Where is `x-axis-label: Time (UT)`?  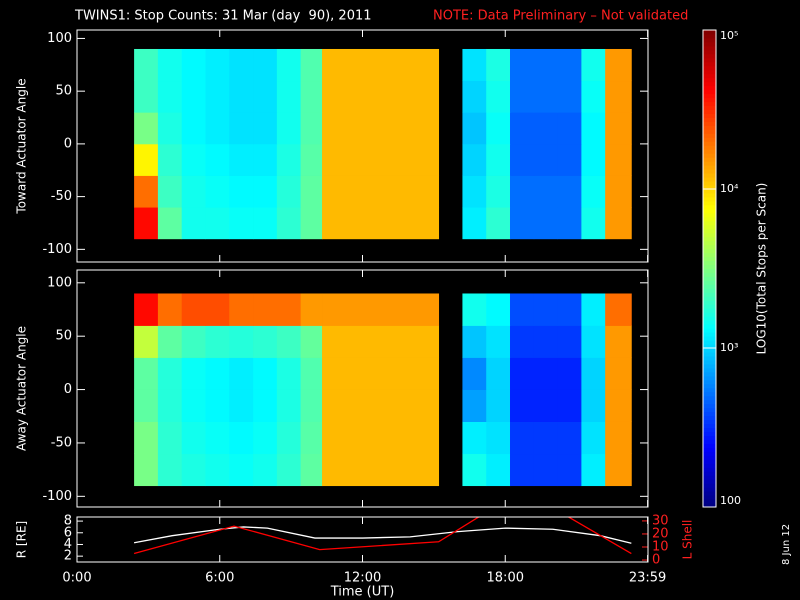
x-axis-label: Time (UT) is located at coordinates (362, 592).